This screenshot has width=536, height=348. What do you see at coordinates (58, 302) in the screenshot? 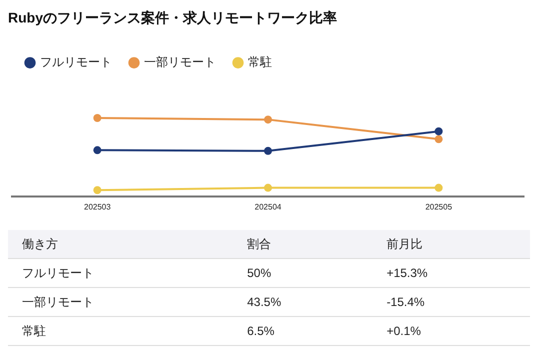
I see `text: 一部リモート` at bounding box center [58, 302].